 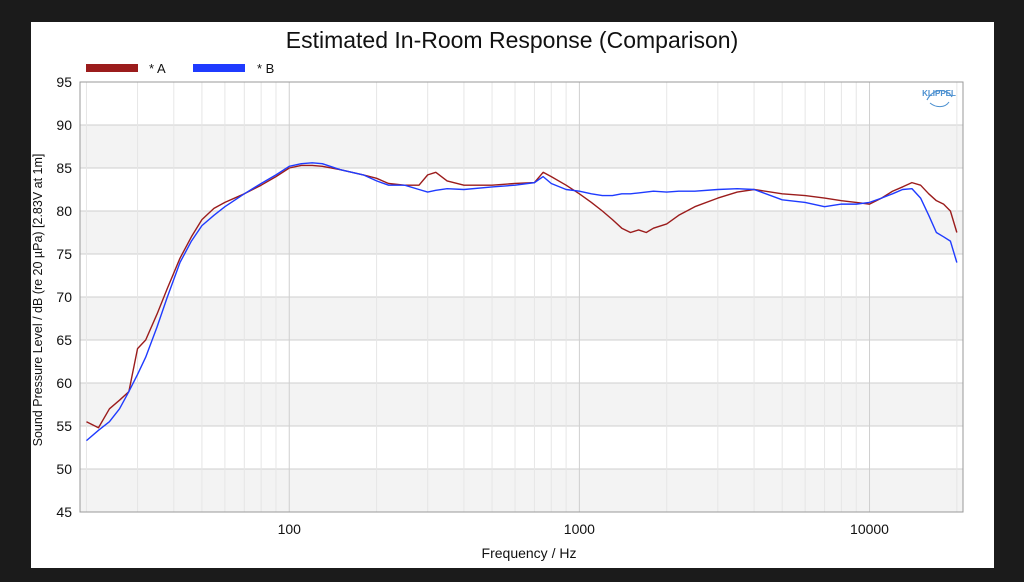 I want to click on y-axis-ticks: 45 50 55 60 65 70 75 80 85 90 95, so click(x=64, y=297).